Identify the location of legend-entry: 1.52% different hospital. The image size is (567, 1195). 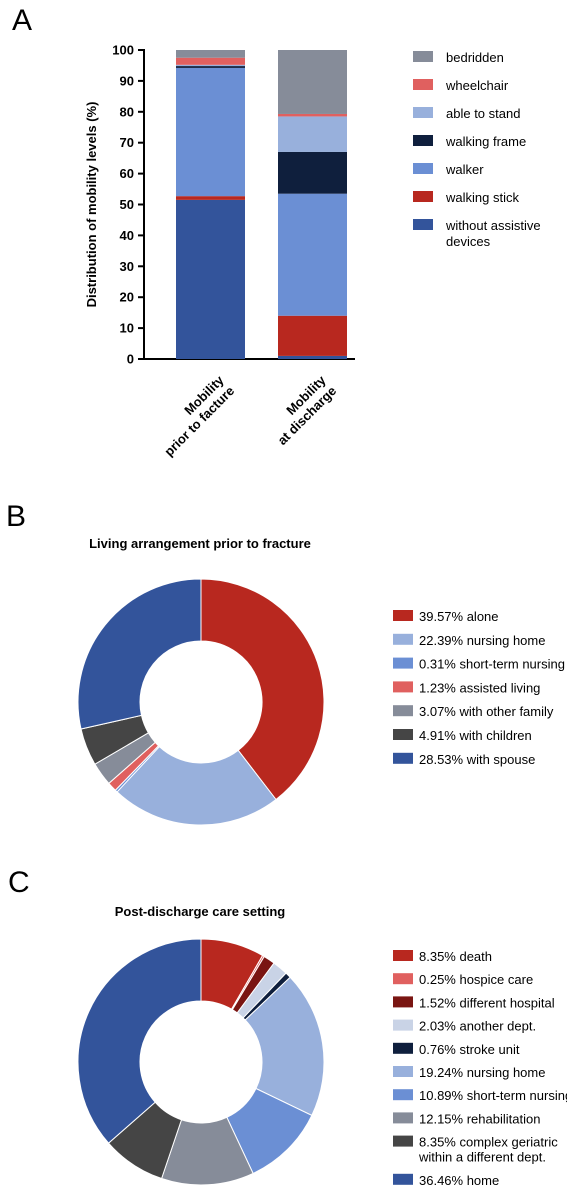
(487, 1002).